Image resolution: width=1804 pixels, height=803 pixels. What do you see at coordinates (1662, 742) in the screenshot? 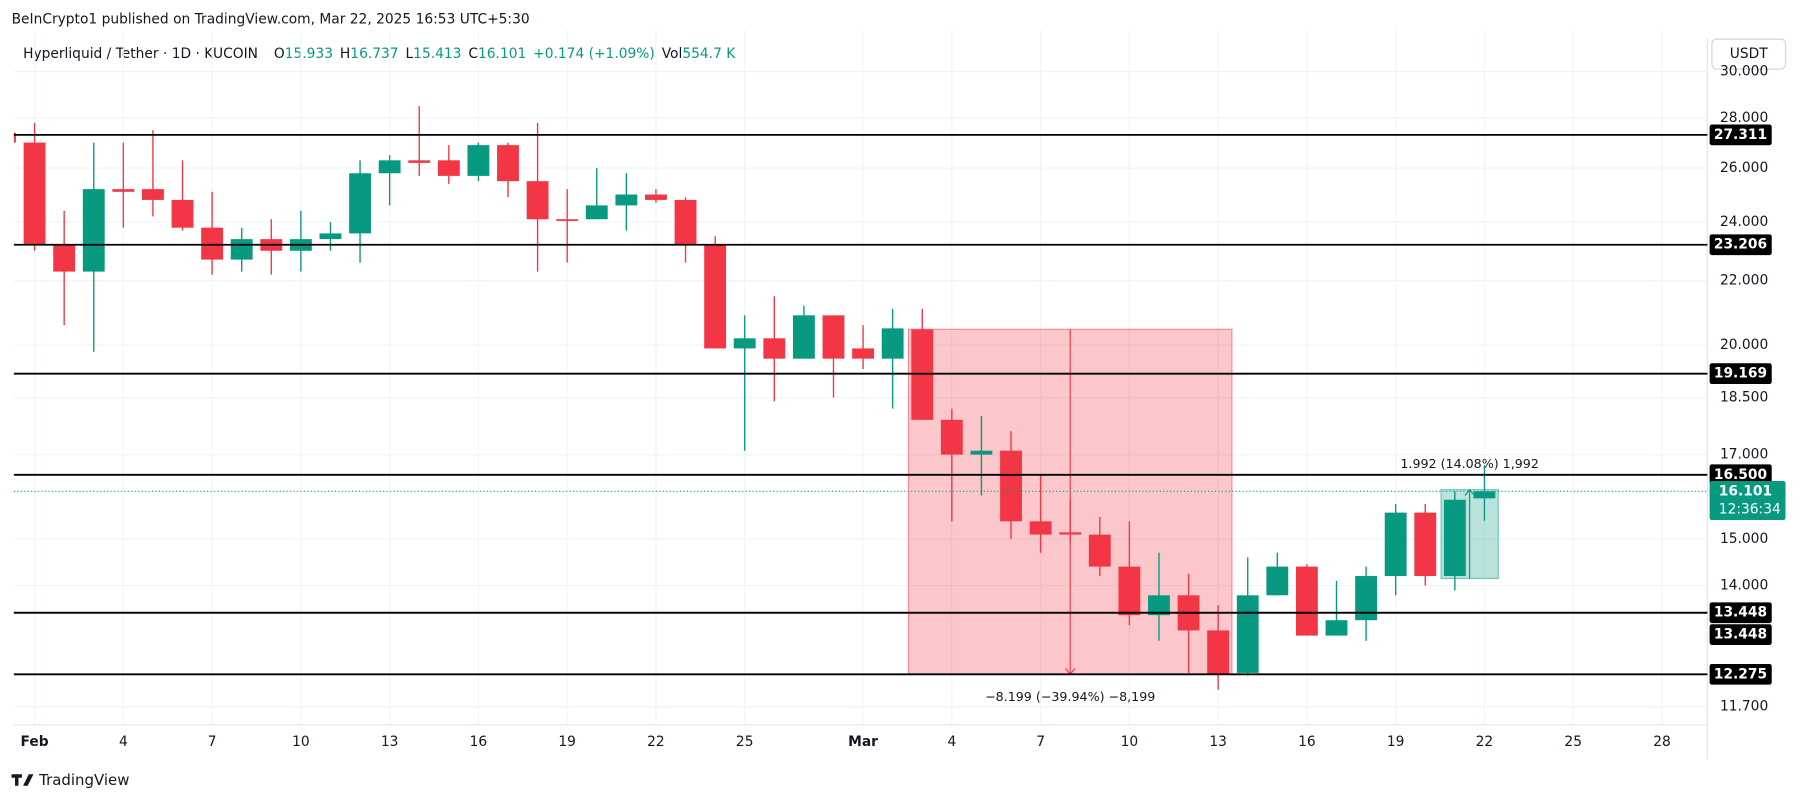
I see `x-tick-label: 28` at bounding box center [1662, 742].